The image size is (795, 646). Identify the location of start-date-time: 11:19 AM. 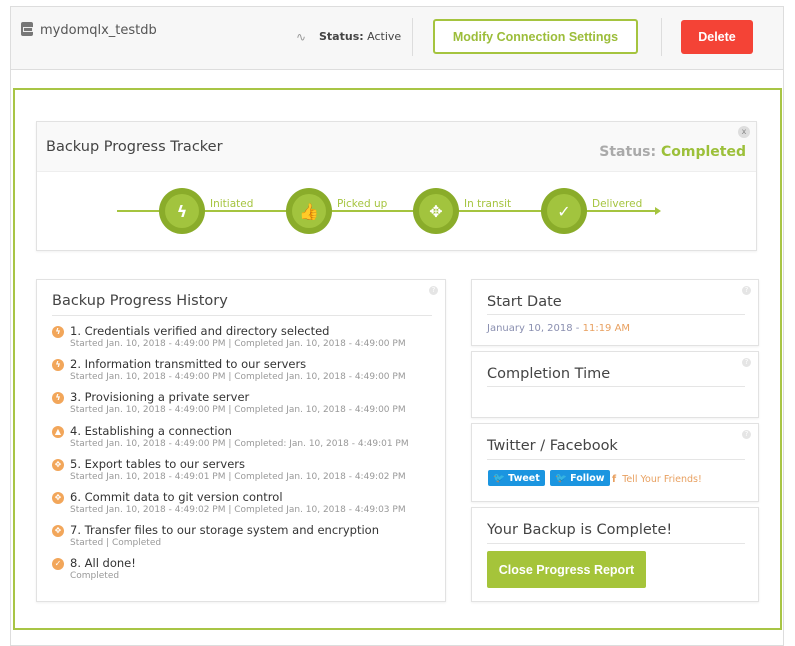
(606, 328).